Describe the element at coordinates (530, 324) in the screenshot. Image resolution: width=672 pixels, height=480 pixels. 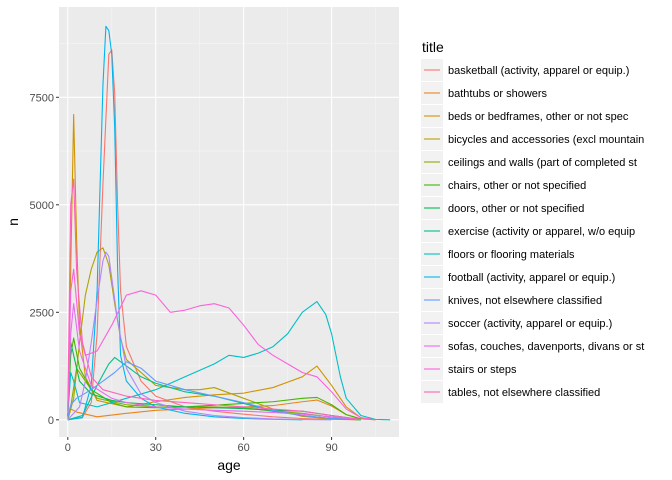
I see `legend-label: soccer (activity, apparel or equip.)` at that location.